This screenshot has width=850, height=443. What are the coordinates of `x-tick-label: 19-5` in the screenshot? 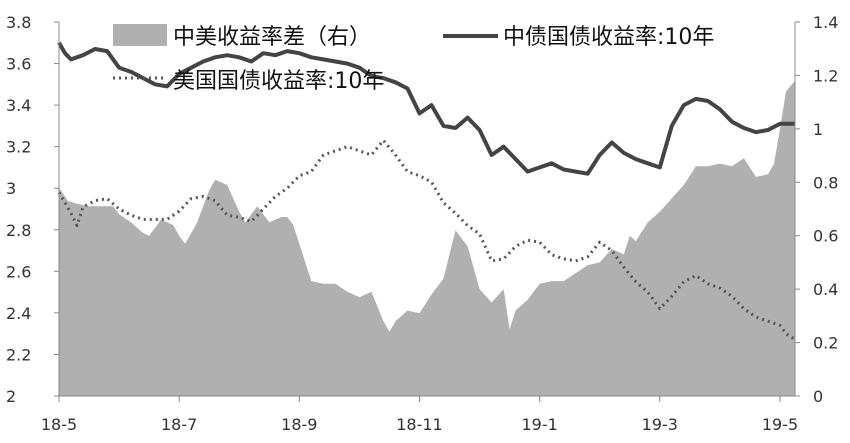 It's located at (780, 424).